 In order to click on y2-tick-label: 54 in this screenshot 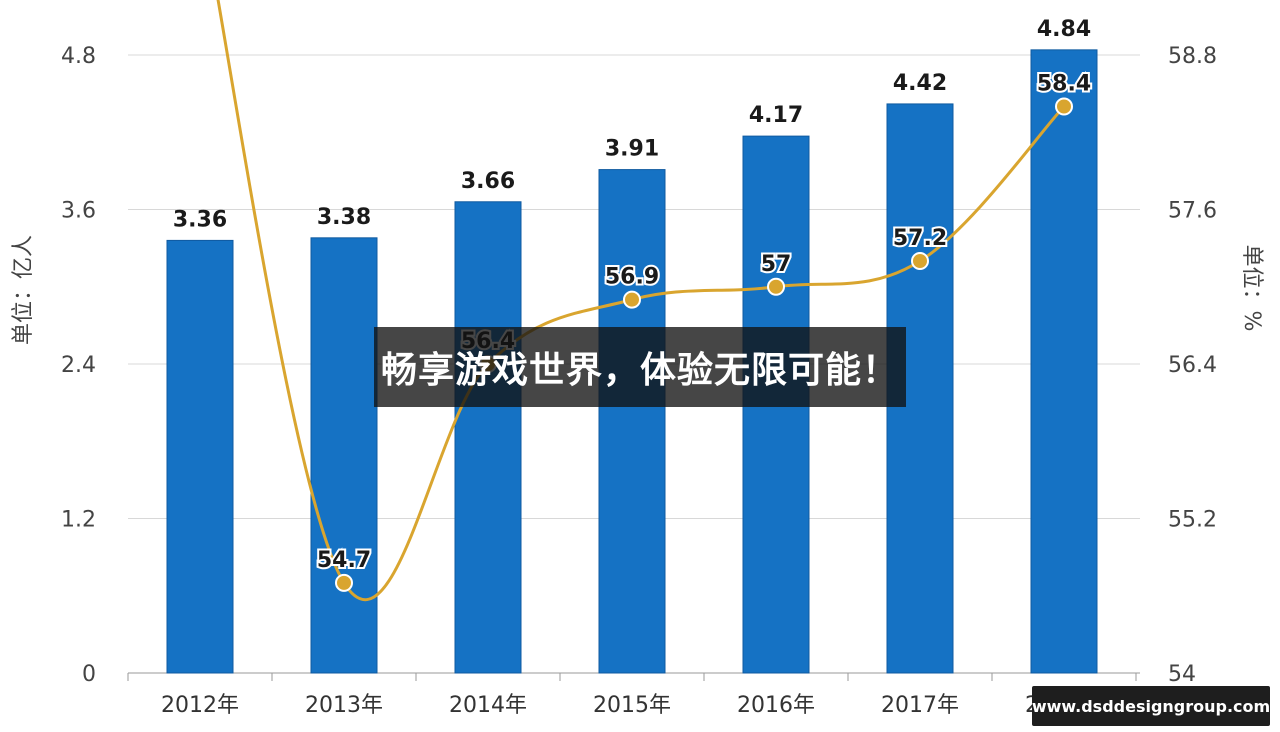, I will do `click(1182, 674)`.